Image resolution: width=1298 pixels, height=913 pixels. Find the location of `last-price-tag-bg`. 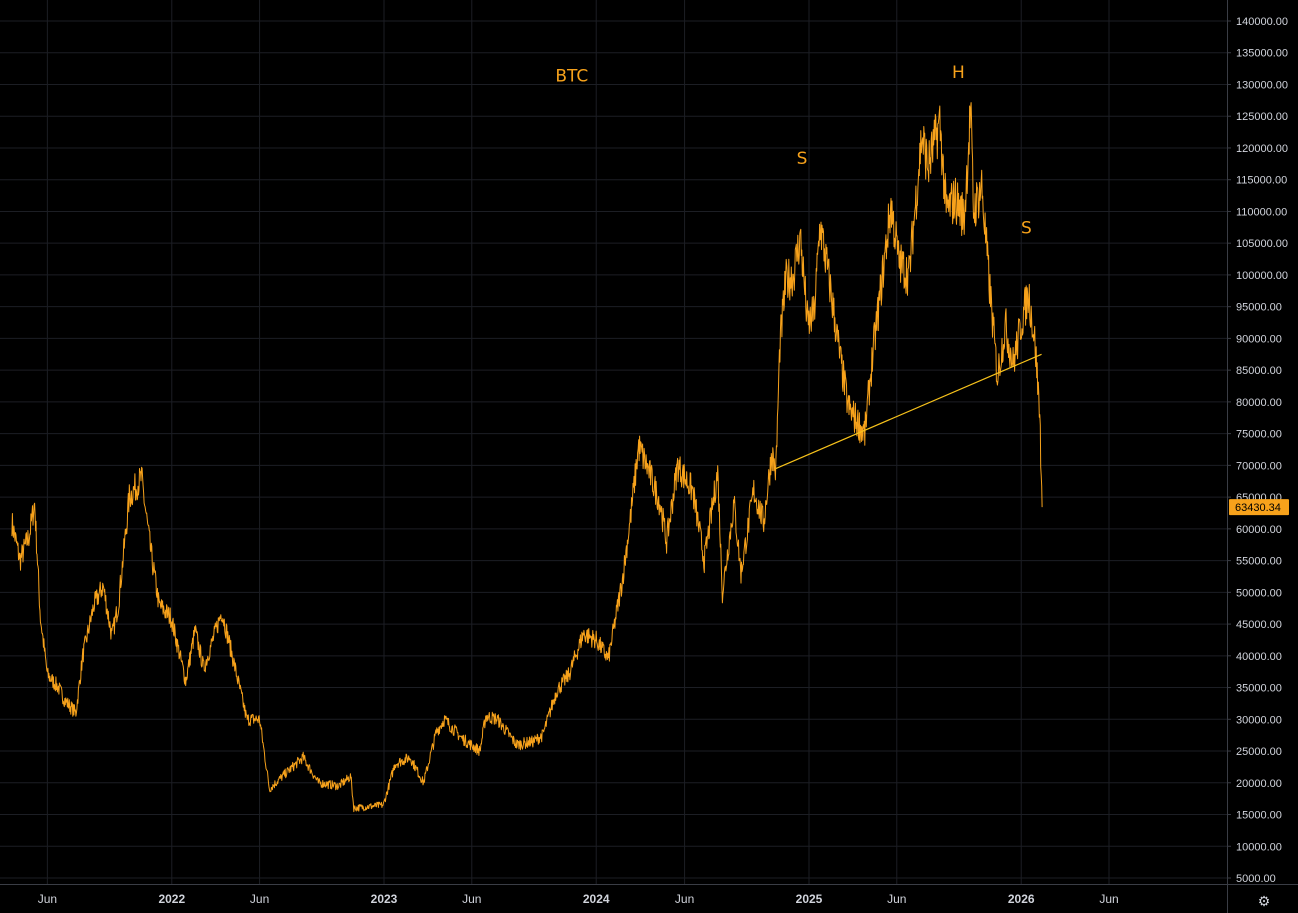

last-price-tag-bg is located at coordinates (1259, 507).